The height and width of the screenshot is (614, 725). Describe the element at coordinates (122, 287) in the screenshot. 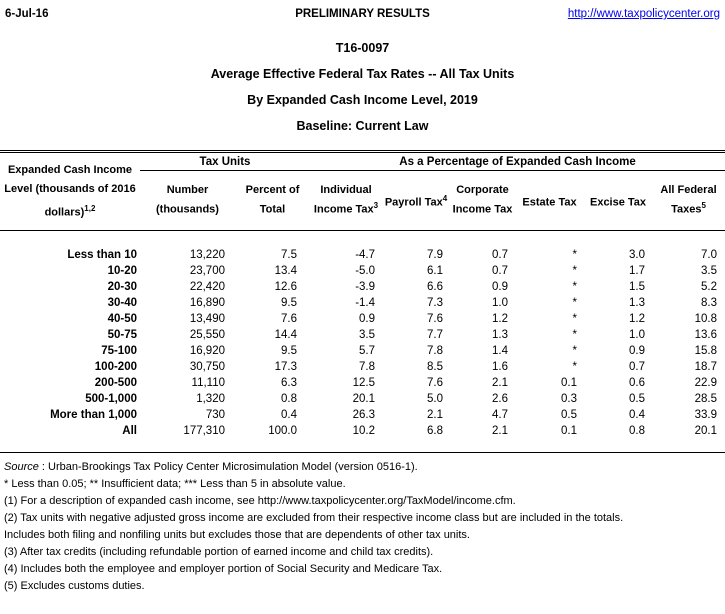

I see `income-level-label: 20-30` at that location.